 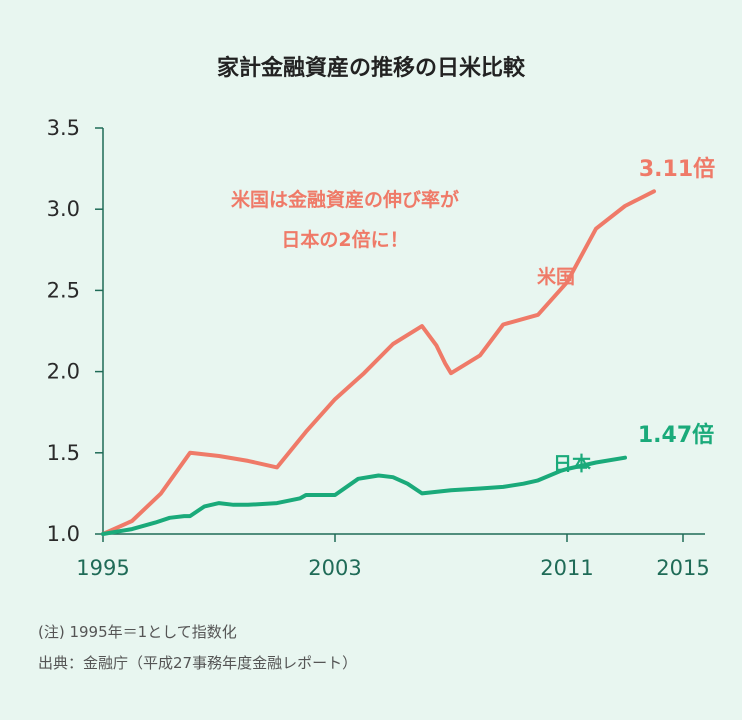 What do you see at coordinates (556, 276) in the screenshot?
I see `legend-label-us: 米国` at bounding box center [556, 276].